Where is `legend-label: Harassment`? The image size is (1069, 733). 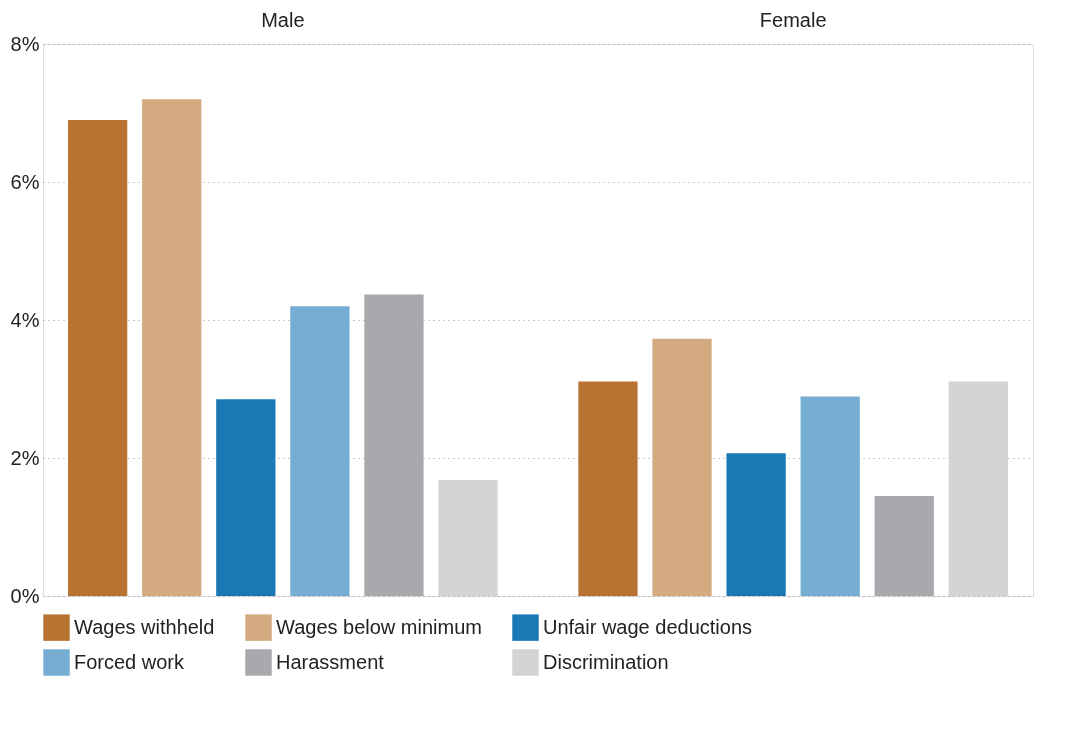
legend-label: Harassment is located at coordinates (330, 661).